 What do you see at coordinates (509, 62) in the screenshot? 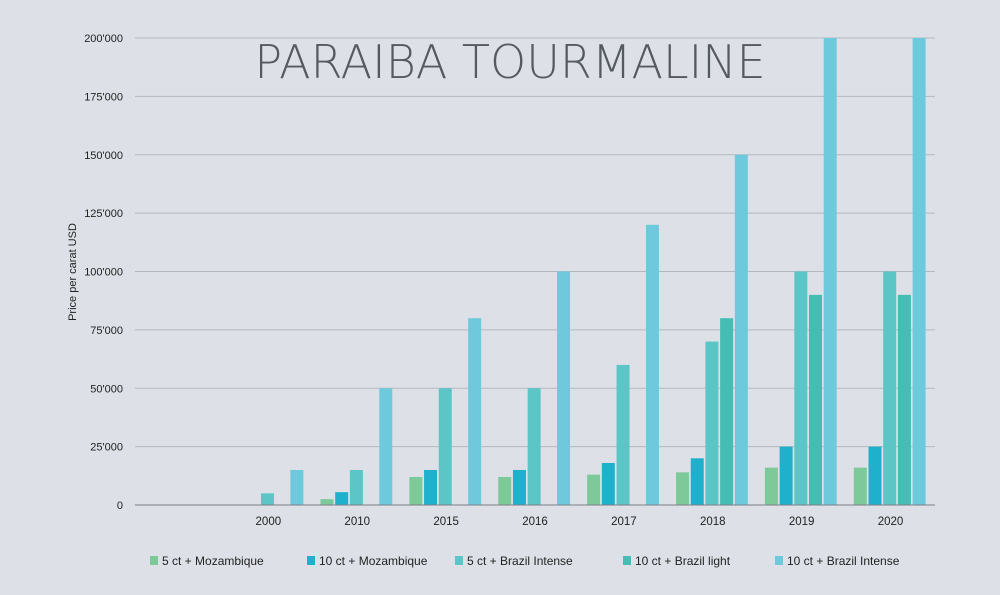
I see `chart-title: PARAIBA TOURMALINE` at bounding box center [509, 62].